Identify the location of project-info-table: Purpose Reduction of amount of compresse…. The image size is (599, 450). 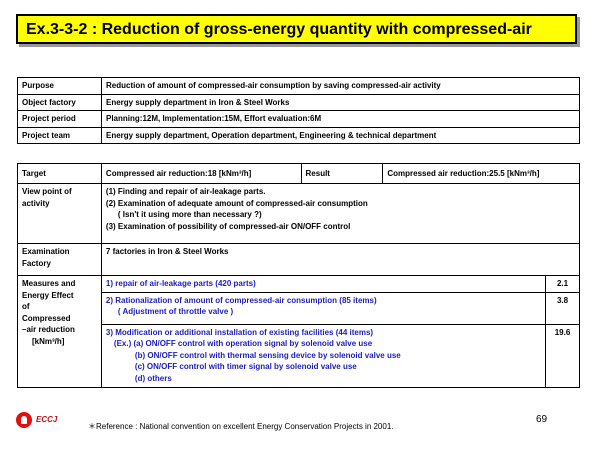
(298, 111).